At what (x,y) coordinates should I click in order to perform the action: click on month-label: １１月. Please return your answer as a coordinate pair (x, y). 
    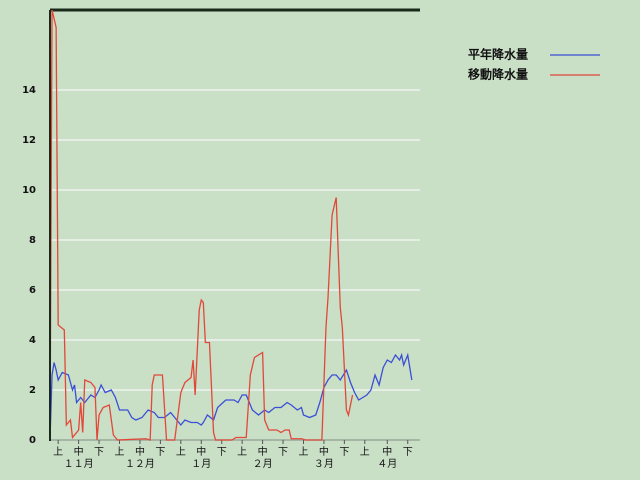
    Looking at the image, I should click on (79, 464).